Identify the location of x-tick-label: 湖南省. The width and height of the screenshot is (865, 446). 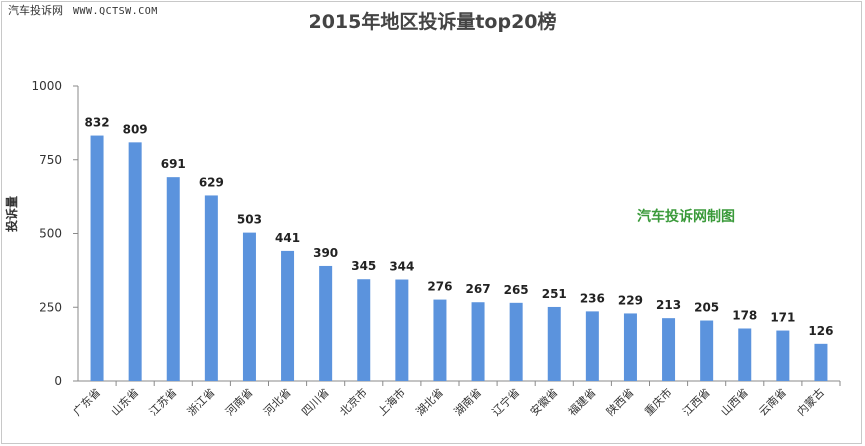
(468, 402).